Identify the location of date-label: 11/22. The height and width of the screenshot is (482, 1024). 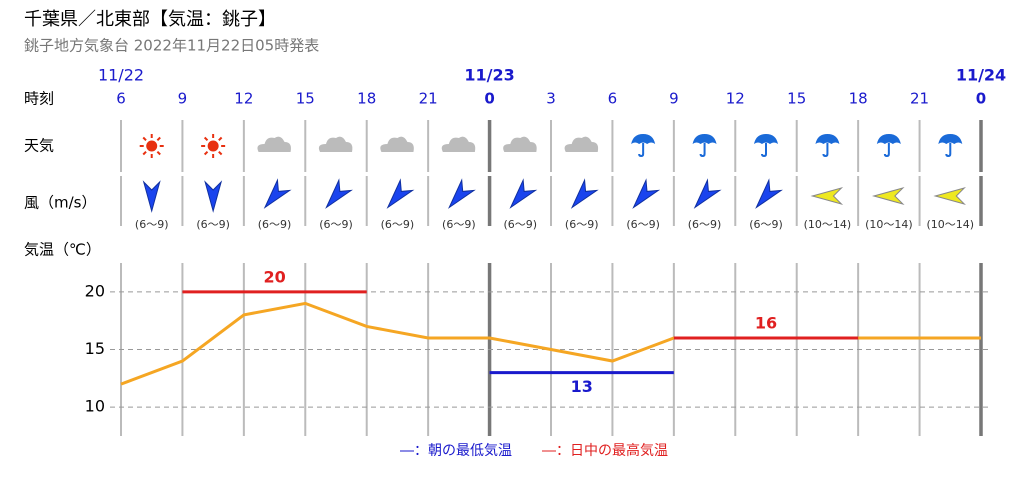
(121, 75).